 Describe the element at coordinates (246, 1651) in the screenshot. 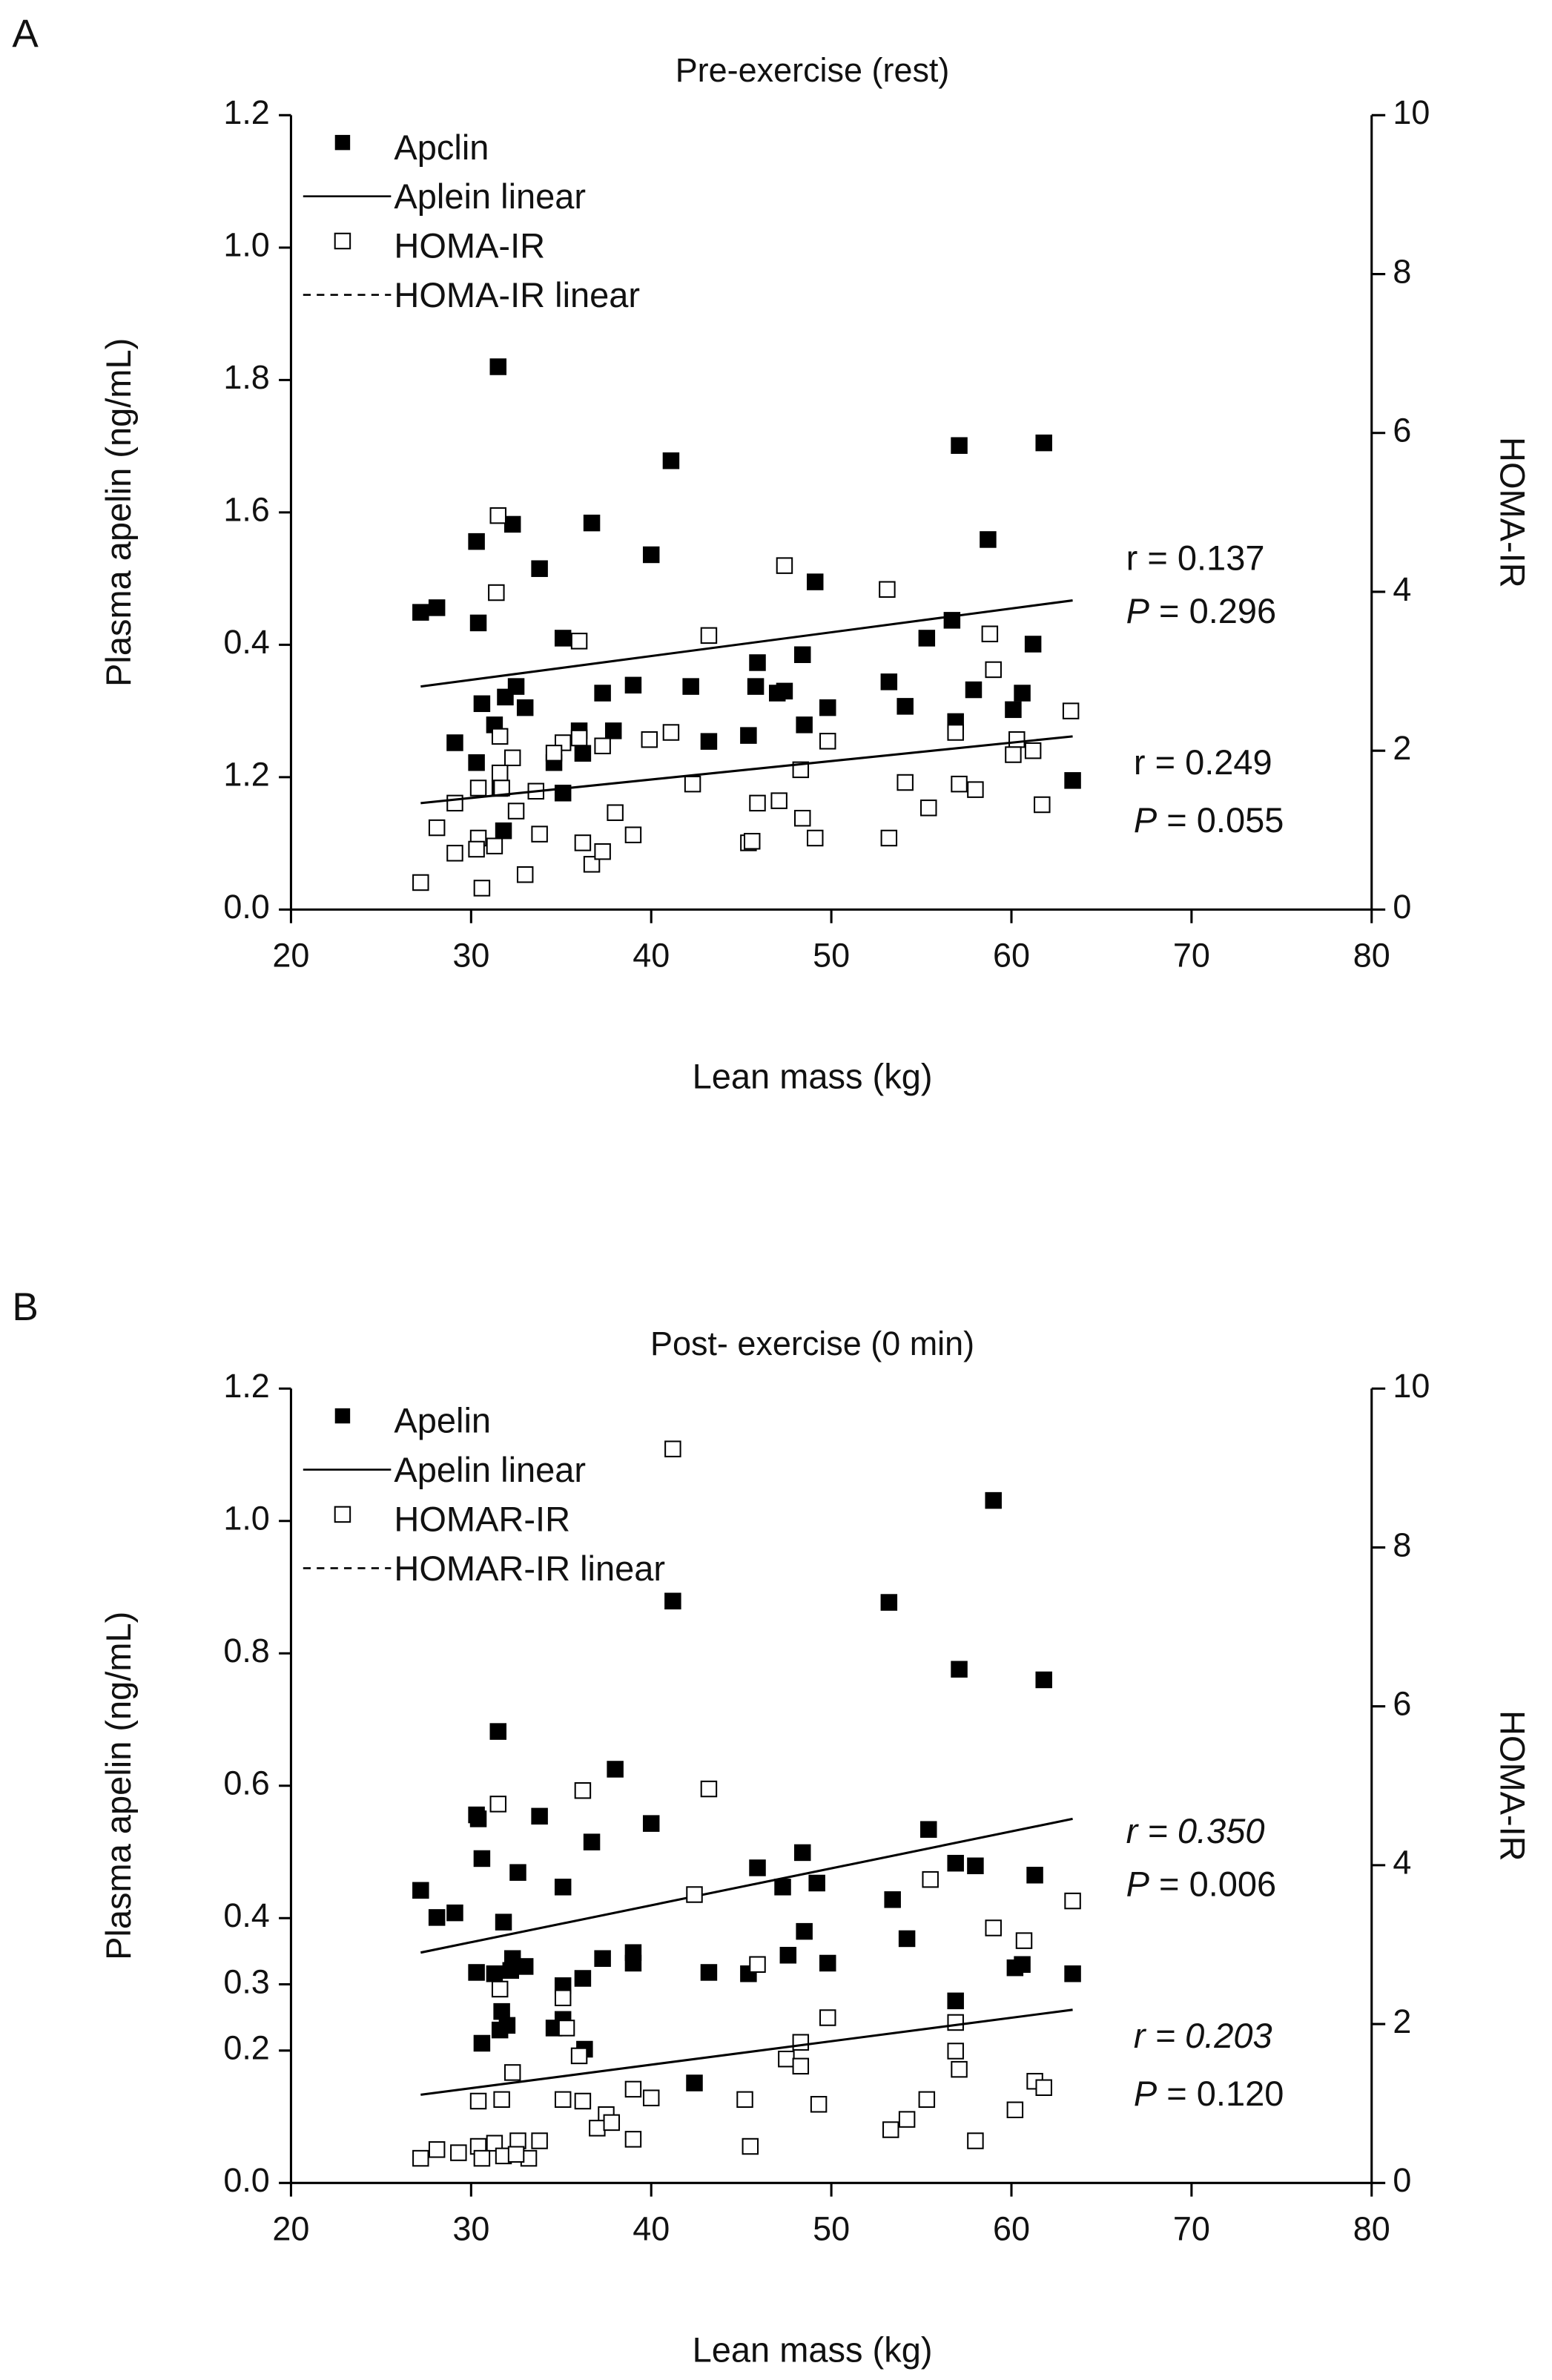

I see `y-tick-label: 0.8` at that location.